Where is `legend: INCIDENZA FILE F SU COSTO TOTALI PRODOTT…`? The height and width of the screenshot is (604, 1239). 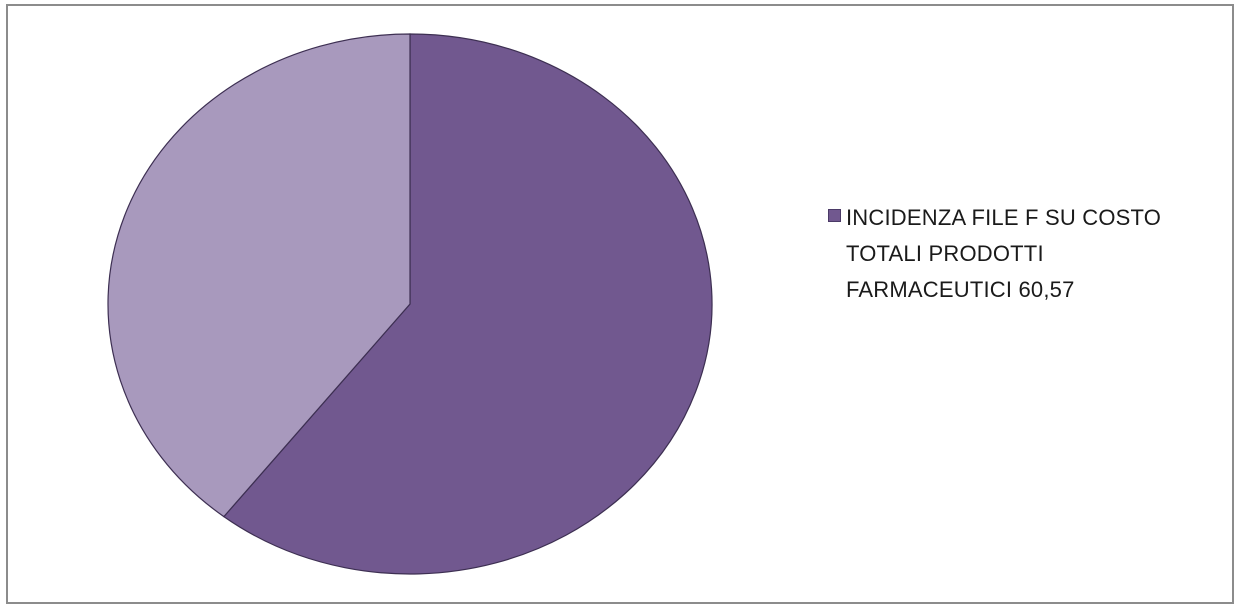
legend: INCIDENZA FILE F SU COSTO TOTALI PRODOTT… is located at coordinates (1022, 254).